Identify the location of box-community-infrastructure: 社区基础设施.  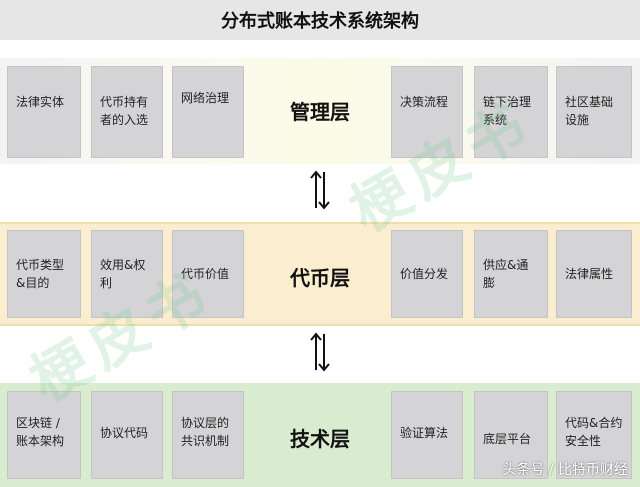
(594, 112).